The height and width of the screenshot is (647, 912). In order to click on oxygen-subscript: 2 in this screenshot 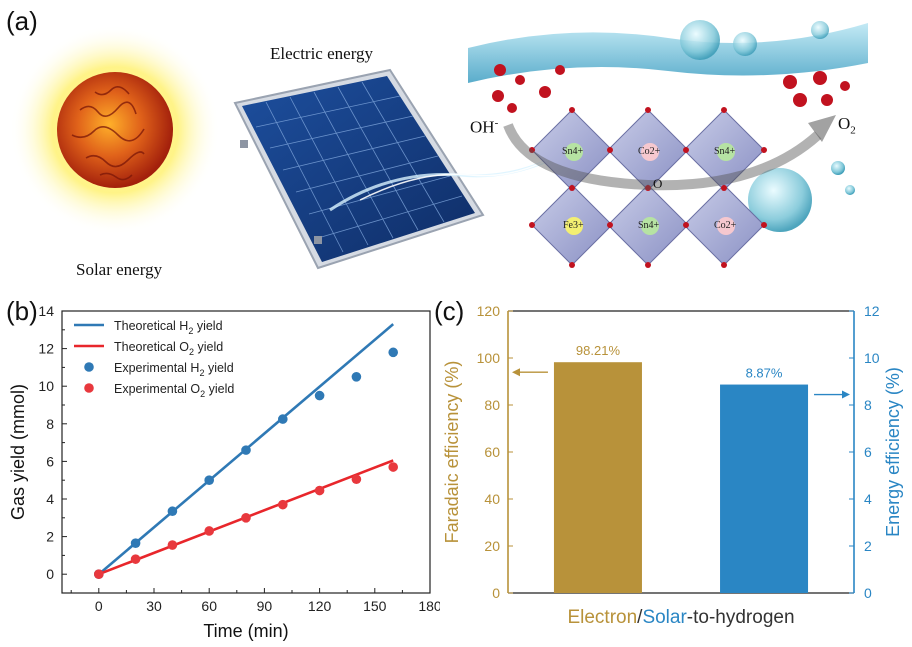, I will do `click(853, 130)`.